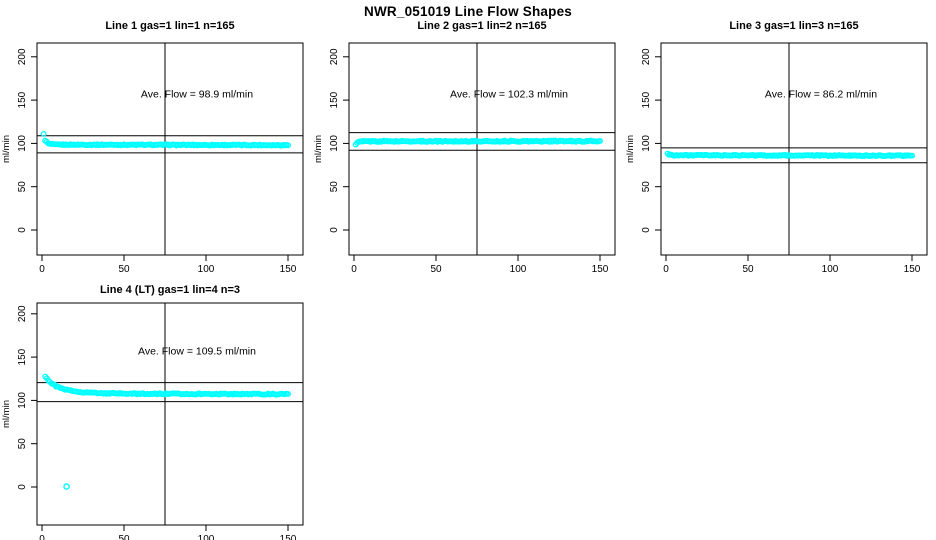 This screenshot has width=936, height=540. Describe the element at coordinates (509, 95) in the screenshot. I see `average-flow-label: Ave. Flow = 102.3 ml/min` at that location.